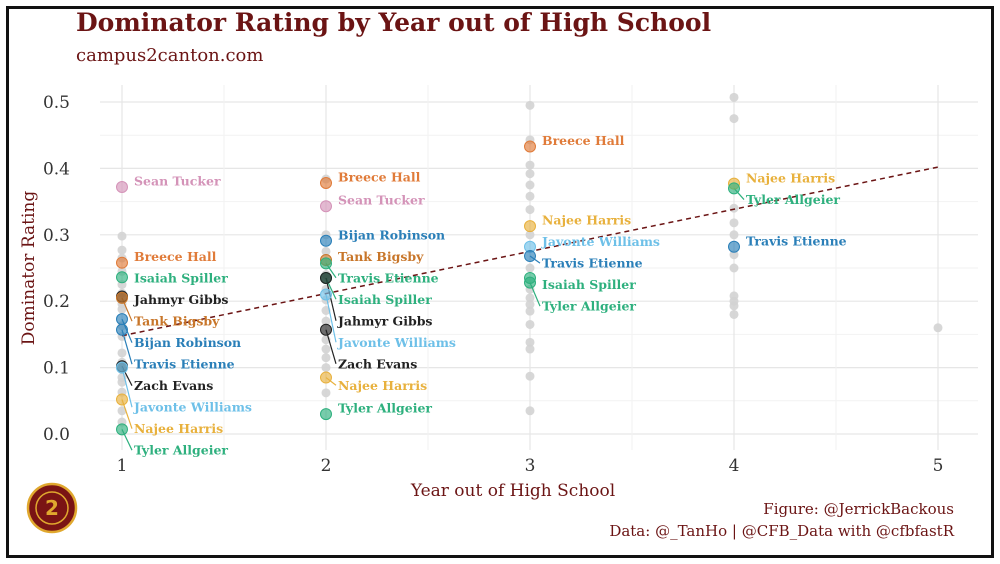 The image size is (1000, 564). Describe the element at coordinates (122, 466) in the screenshot. I see `x-tick-label: 1` at that location.